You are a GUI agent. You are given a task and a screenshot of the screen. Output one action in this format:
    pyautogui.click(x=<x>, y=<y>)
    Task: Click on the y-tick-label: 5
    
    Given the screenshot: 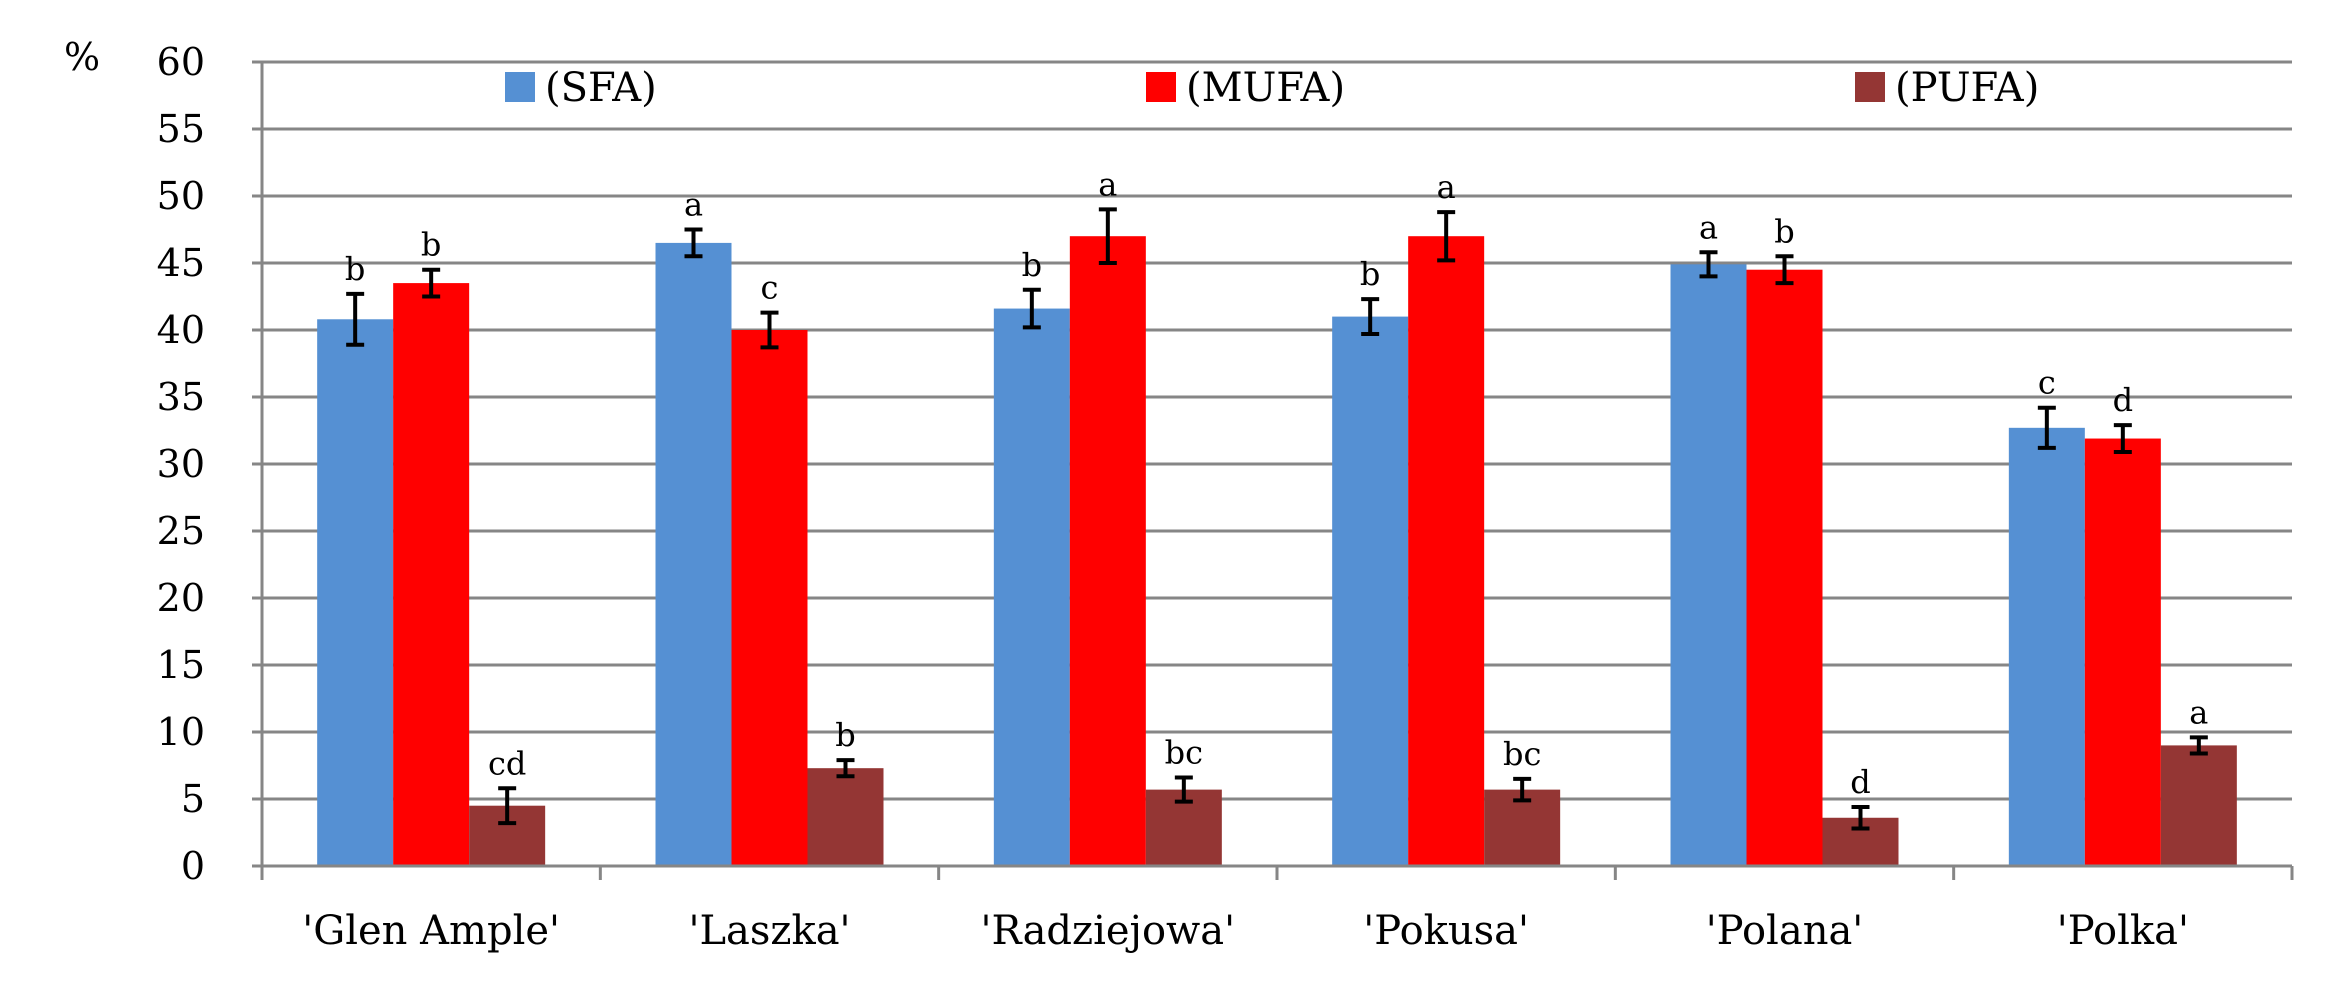 What is the action you would take?
    pyautogui.click(x=193, y=799)
    